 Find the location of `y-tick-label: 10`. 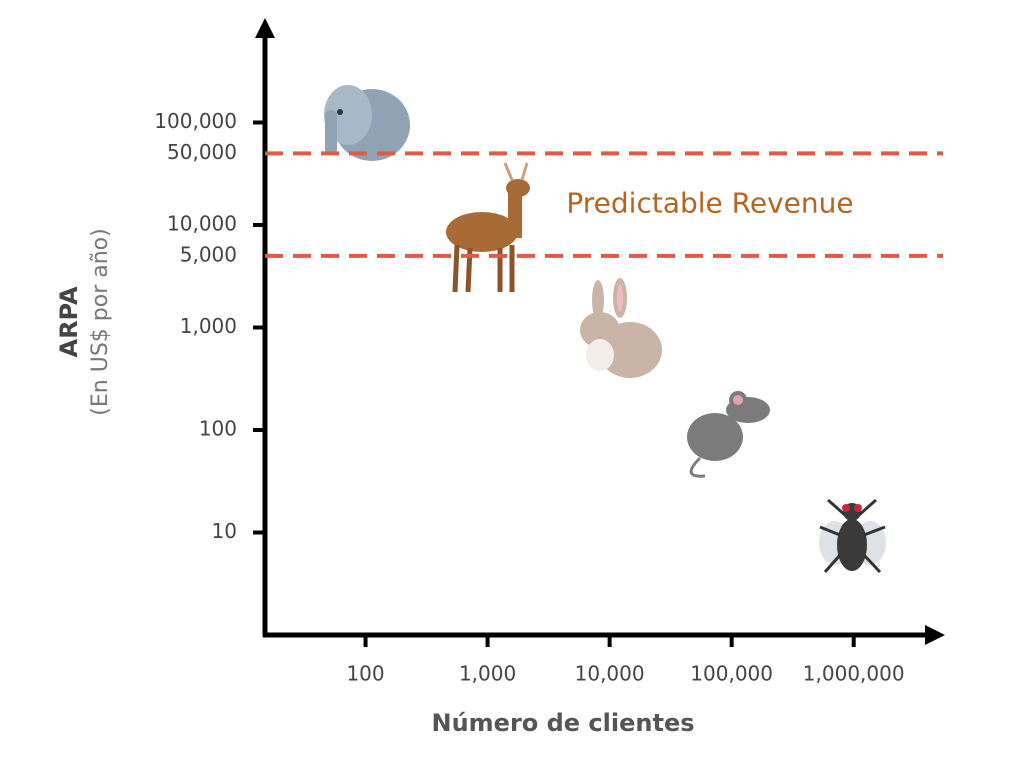

y-tick-label: 10 is located at coordinates (224, 531).